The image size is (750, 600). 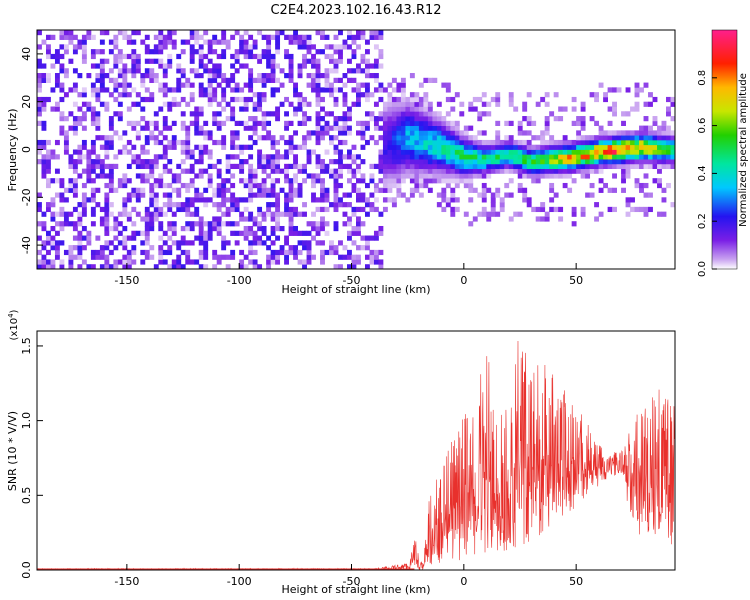 I want to click on x-tick-label: -100, so click(x=239, y=280).